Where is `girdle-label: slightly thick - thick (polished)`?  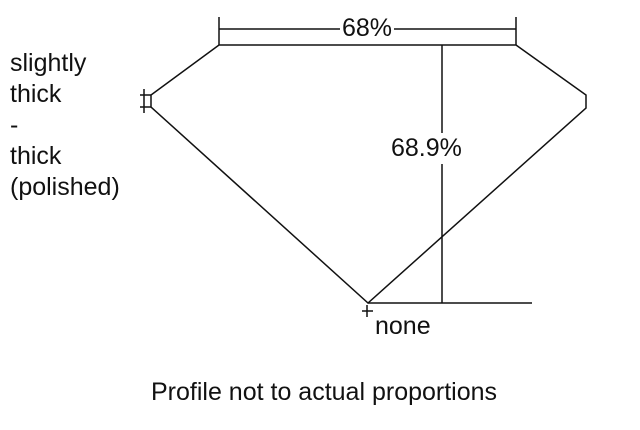 girdle-label: slightly thick - thick (polished) is located at coordinates (65, 125).